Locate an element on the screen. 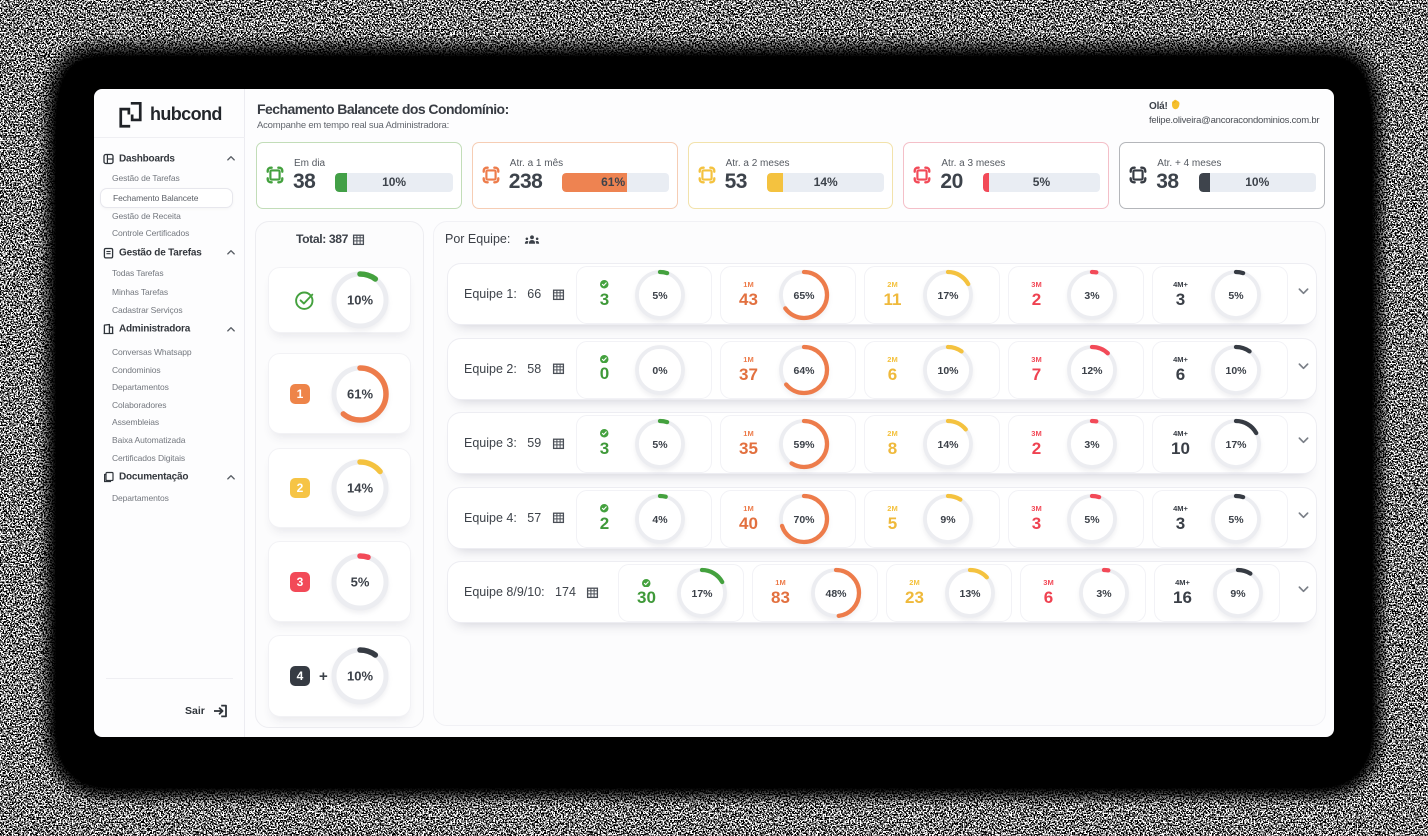 This screenshot has width=1428, height=836. svg-text: 13% is located at coordinates (970, 594).